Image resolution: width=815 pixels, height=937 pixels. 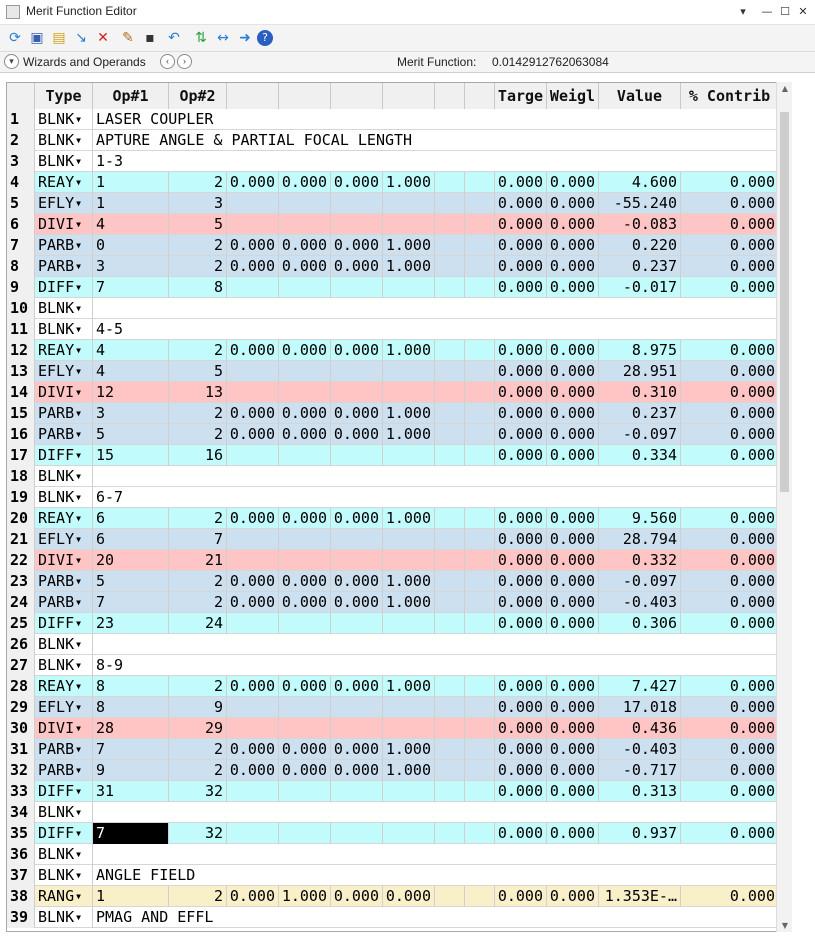 I want to click on comment-cell: ANGLE FIELD, so click(x=146, y=875).